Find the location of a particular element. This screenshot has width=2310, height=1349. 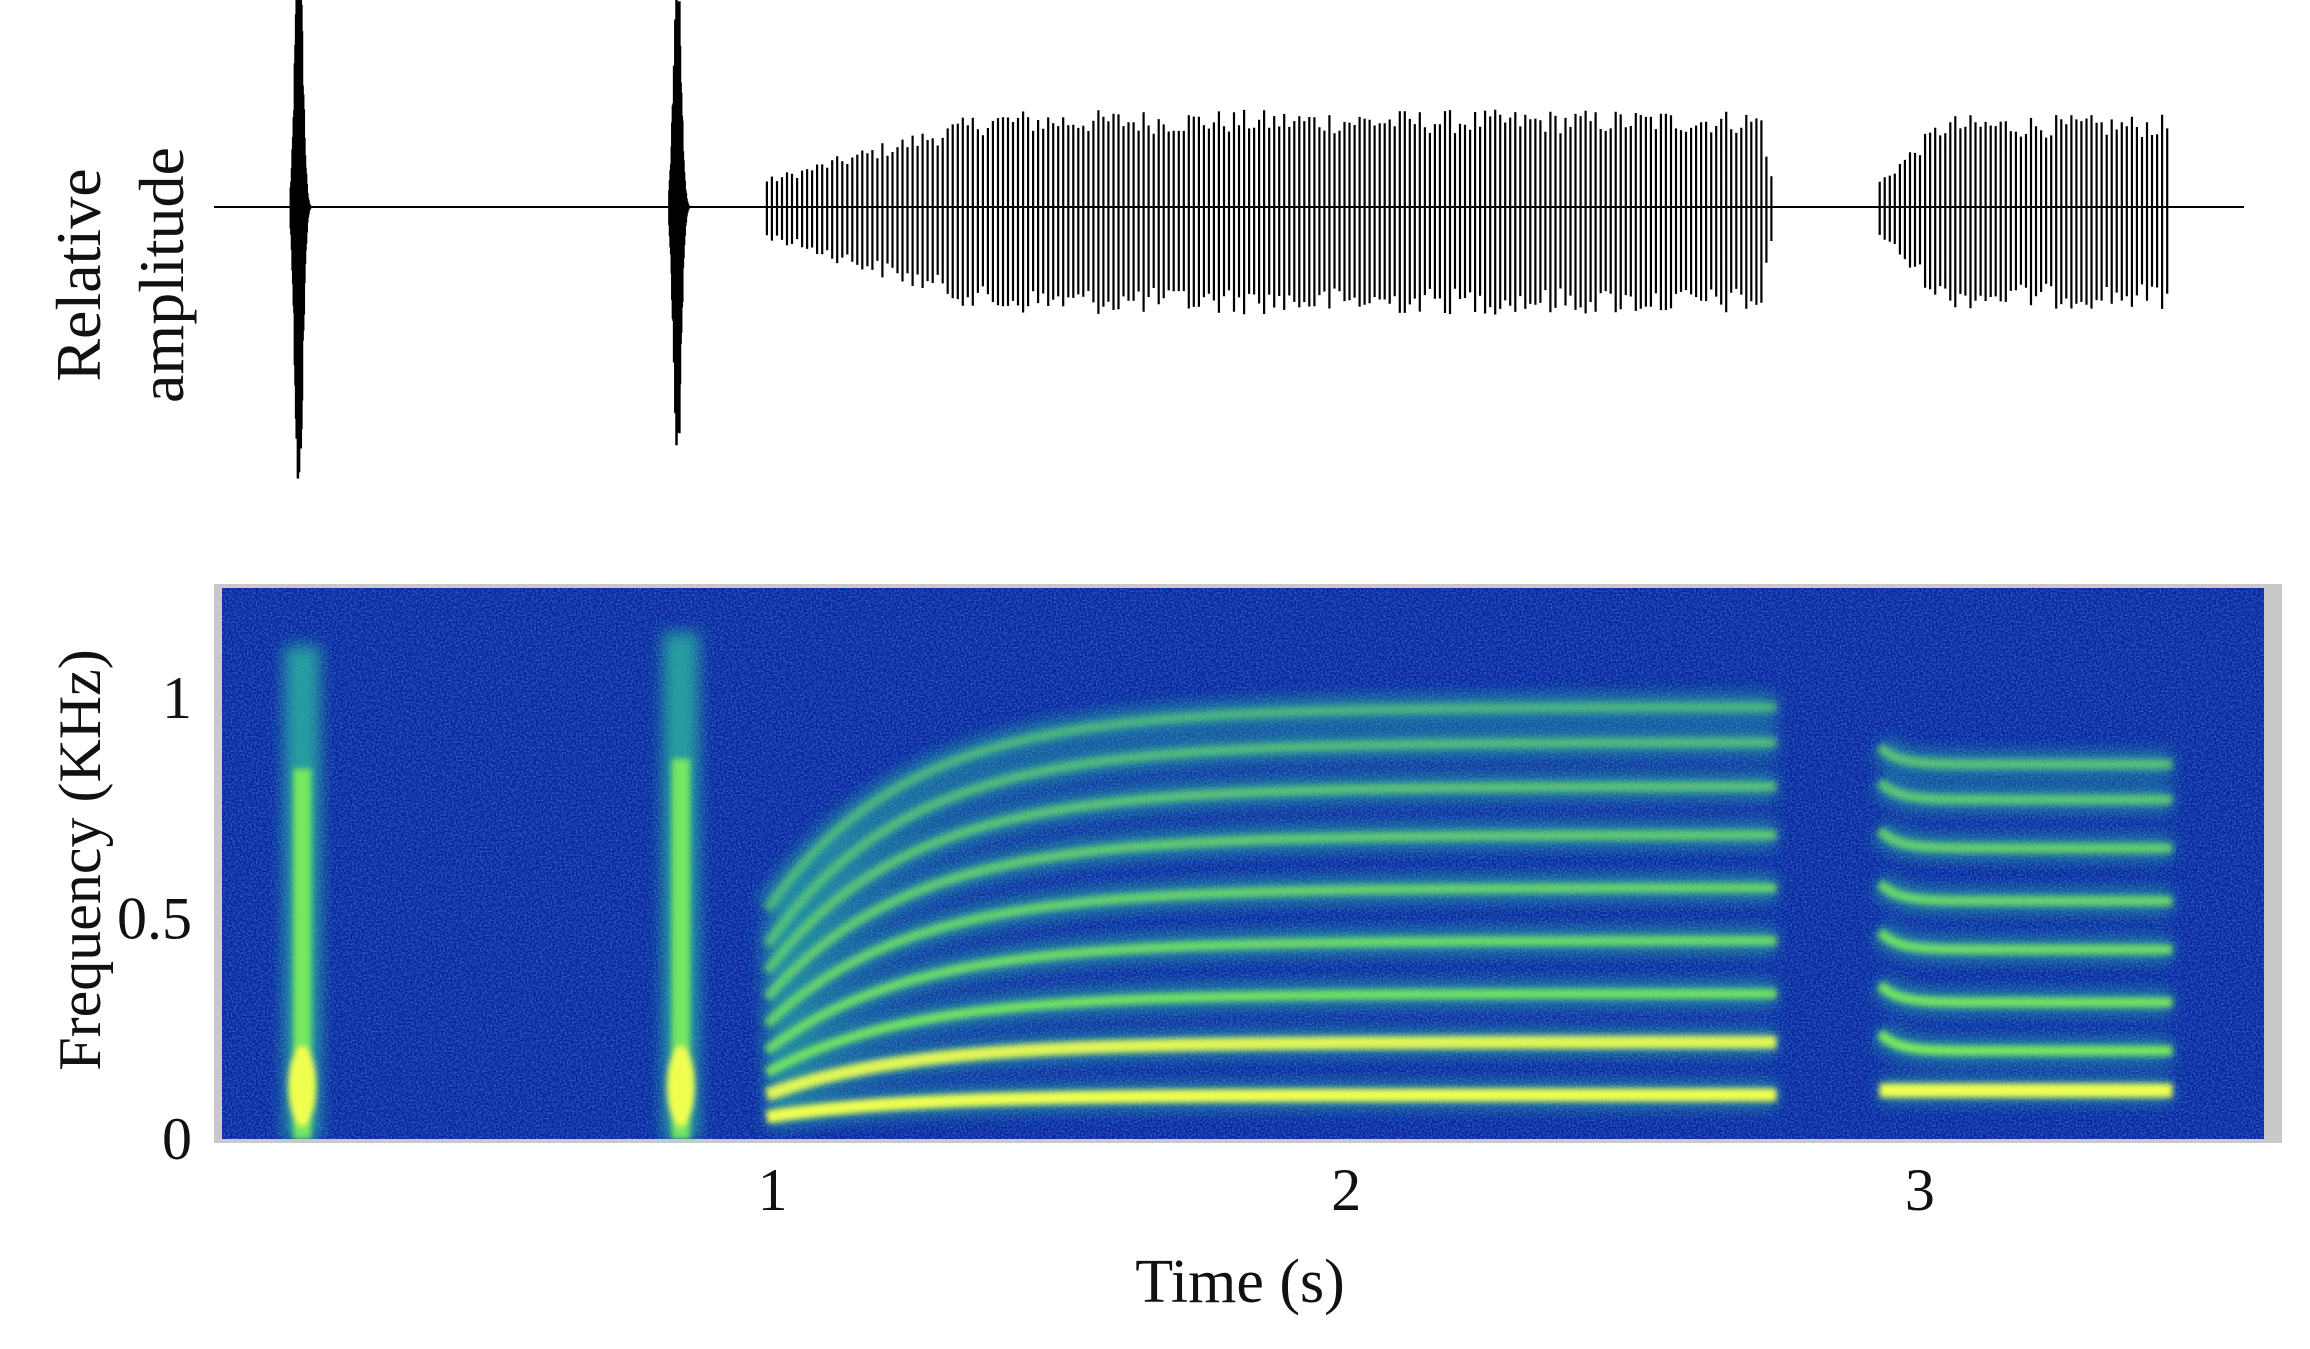

spectrogram-xticks: 1 2 3 is located at coordinates (1346, 1190).